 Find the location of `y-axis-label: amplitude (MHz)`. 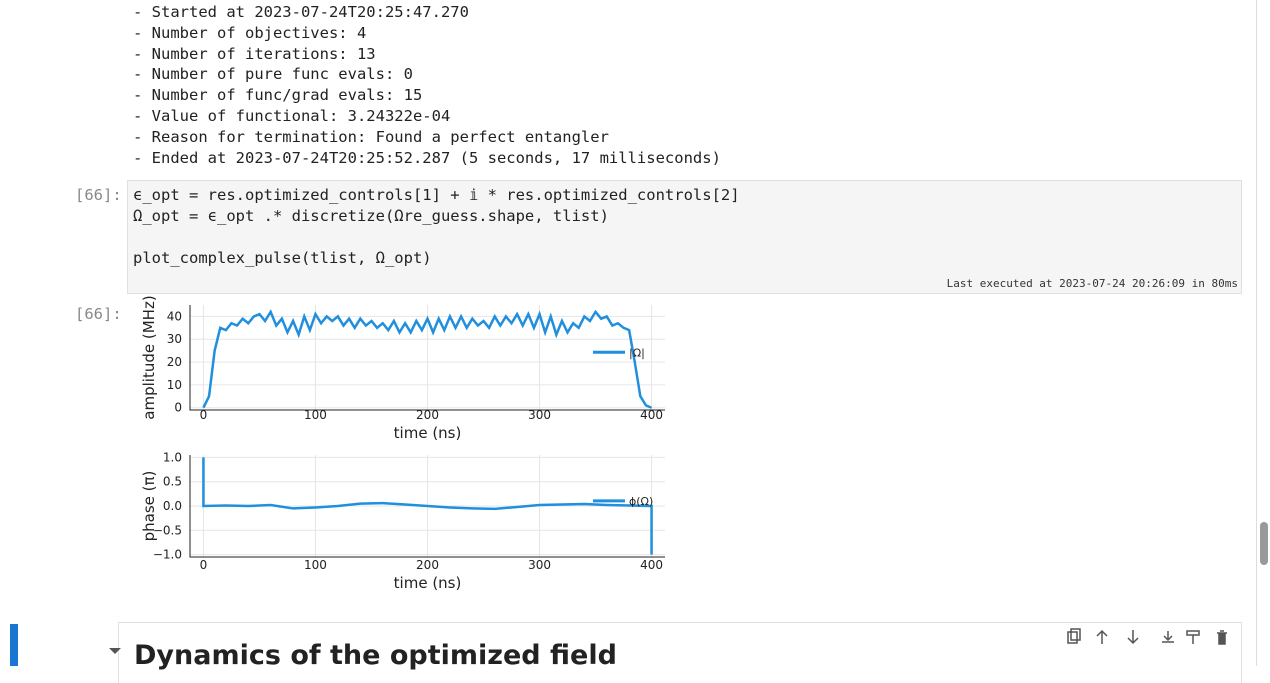

y-axis-label: amplitude (MHz) is located at coordinates (149, 357).